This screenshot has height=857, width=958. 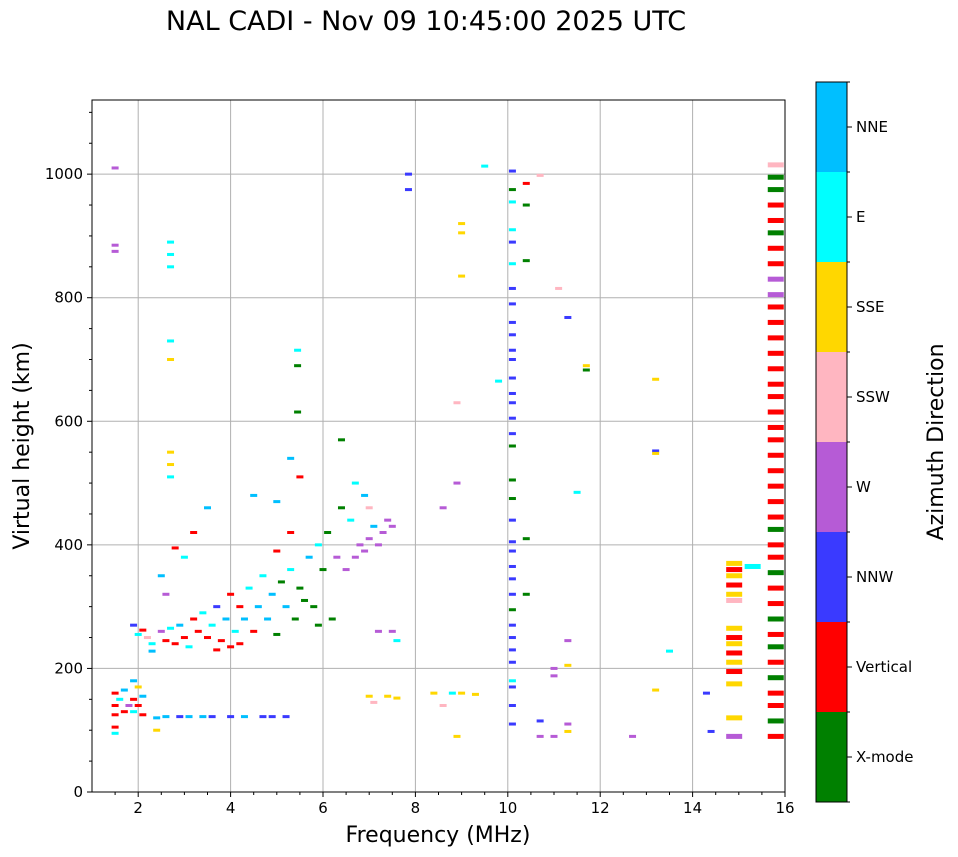 I want to click on colorbar: X-mode Vertical NNW W SSW SSE E NNE, so click(x=864, y=442).